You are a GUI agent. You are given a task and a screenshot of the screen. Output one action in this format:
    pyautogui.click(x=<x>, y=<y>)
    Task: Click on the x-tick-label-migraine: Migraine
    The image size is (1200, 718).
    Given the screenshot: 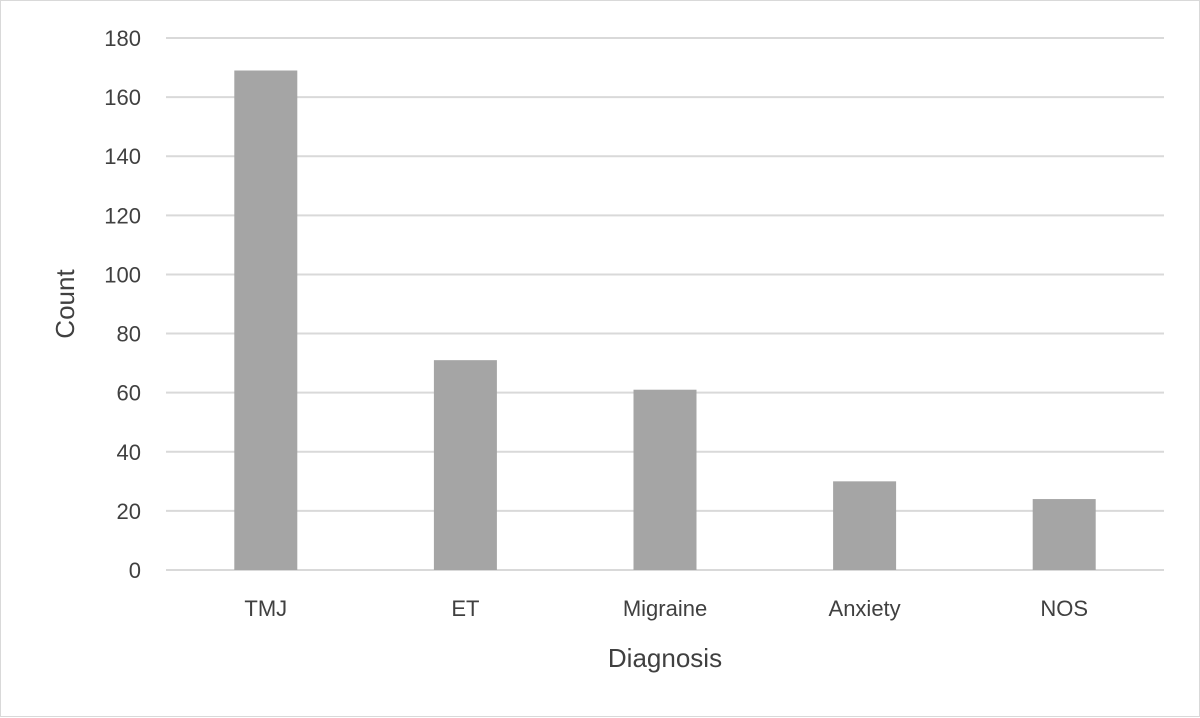 What is the action you would take?
    pyautogui.click(x=665, y=608)
    